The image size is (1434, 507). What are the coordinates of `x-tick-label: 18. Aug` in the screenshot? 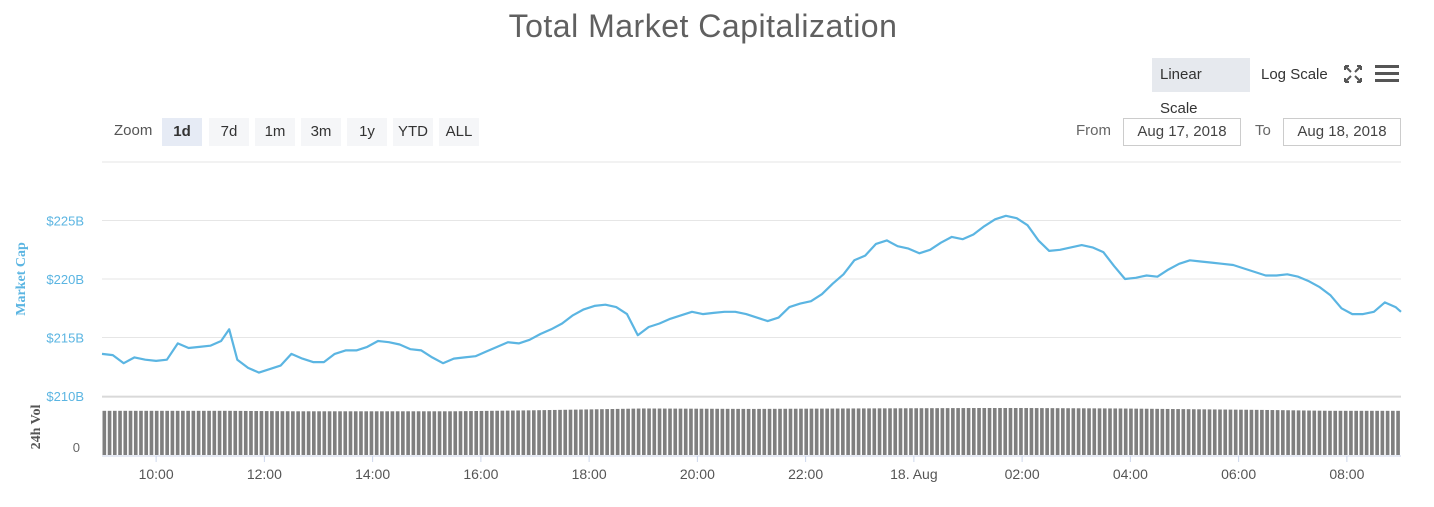 It's located at (914, 474).